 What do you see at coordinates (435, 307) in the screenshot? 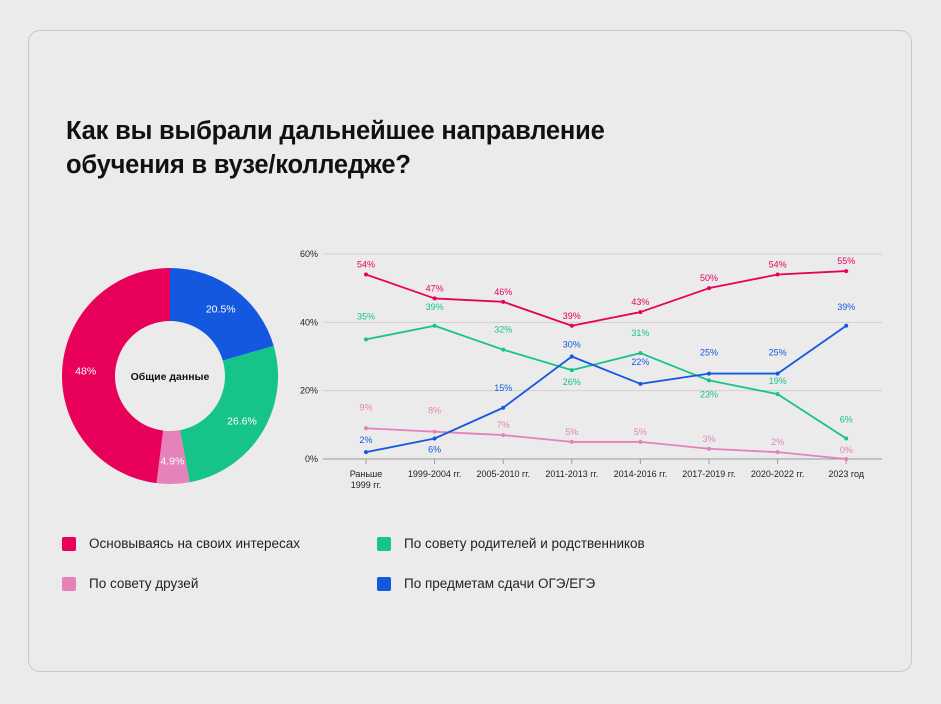
I see `data-label-parents: 39%` at bounding box center [435, 307].